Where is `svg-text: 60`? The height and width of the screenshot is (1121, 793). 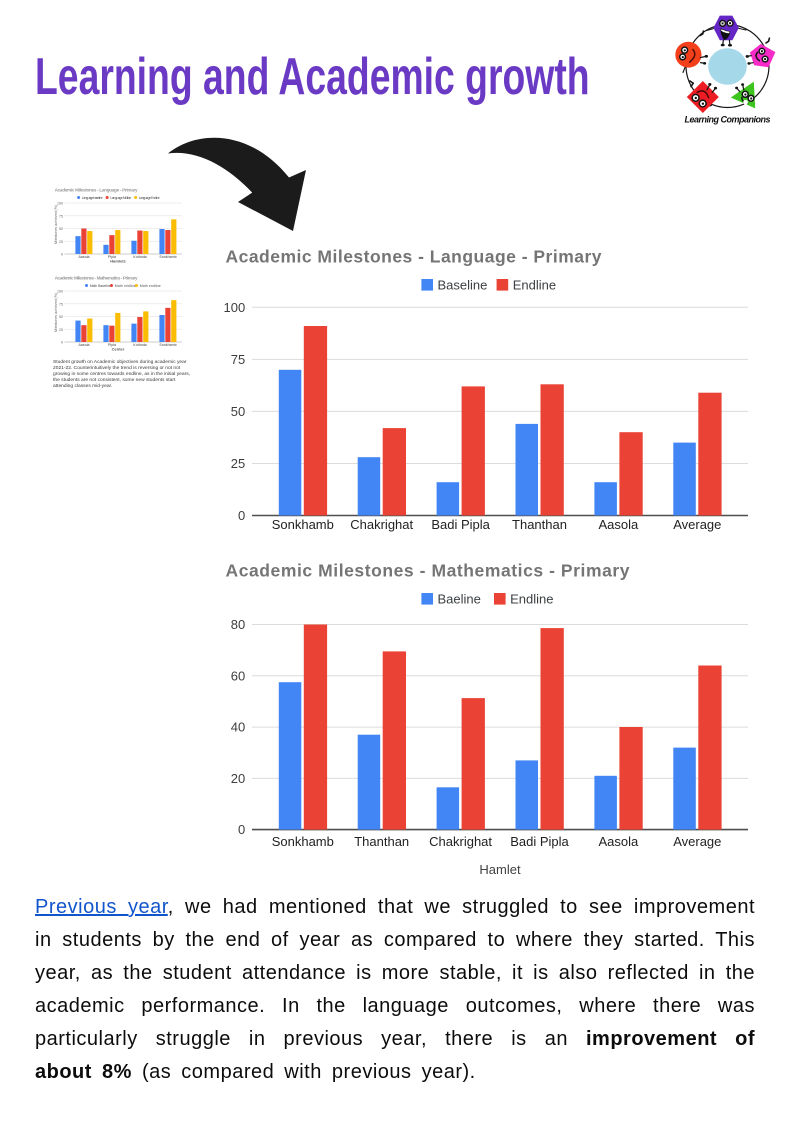 svg-text: 60 is located at coordinates (238, 675).